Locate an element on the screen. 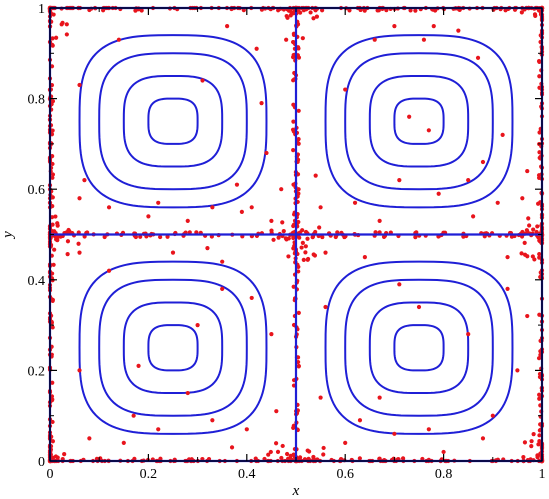 This screenshot has height=499, width=549. contour-c3-l2 is located at coordinates (419, 121).